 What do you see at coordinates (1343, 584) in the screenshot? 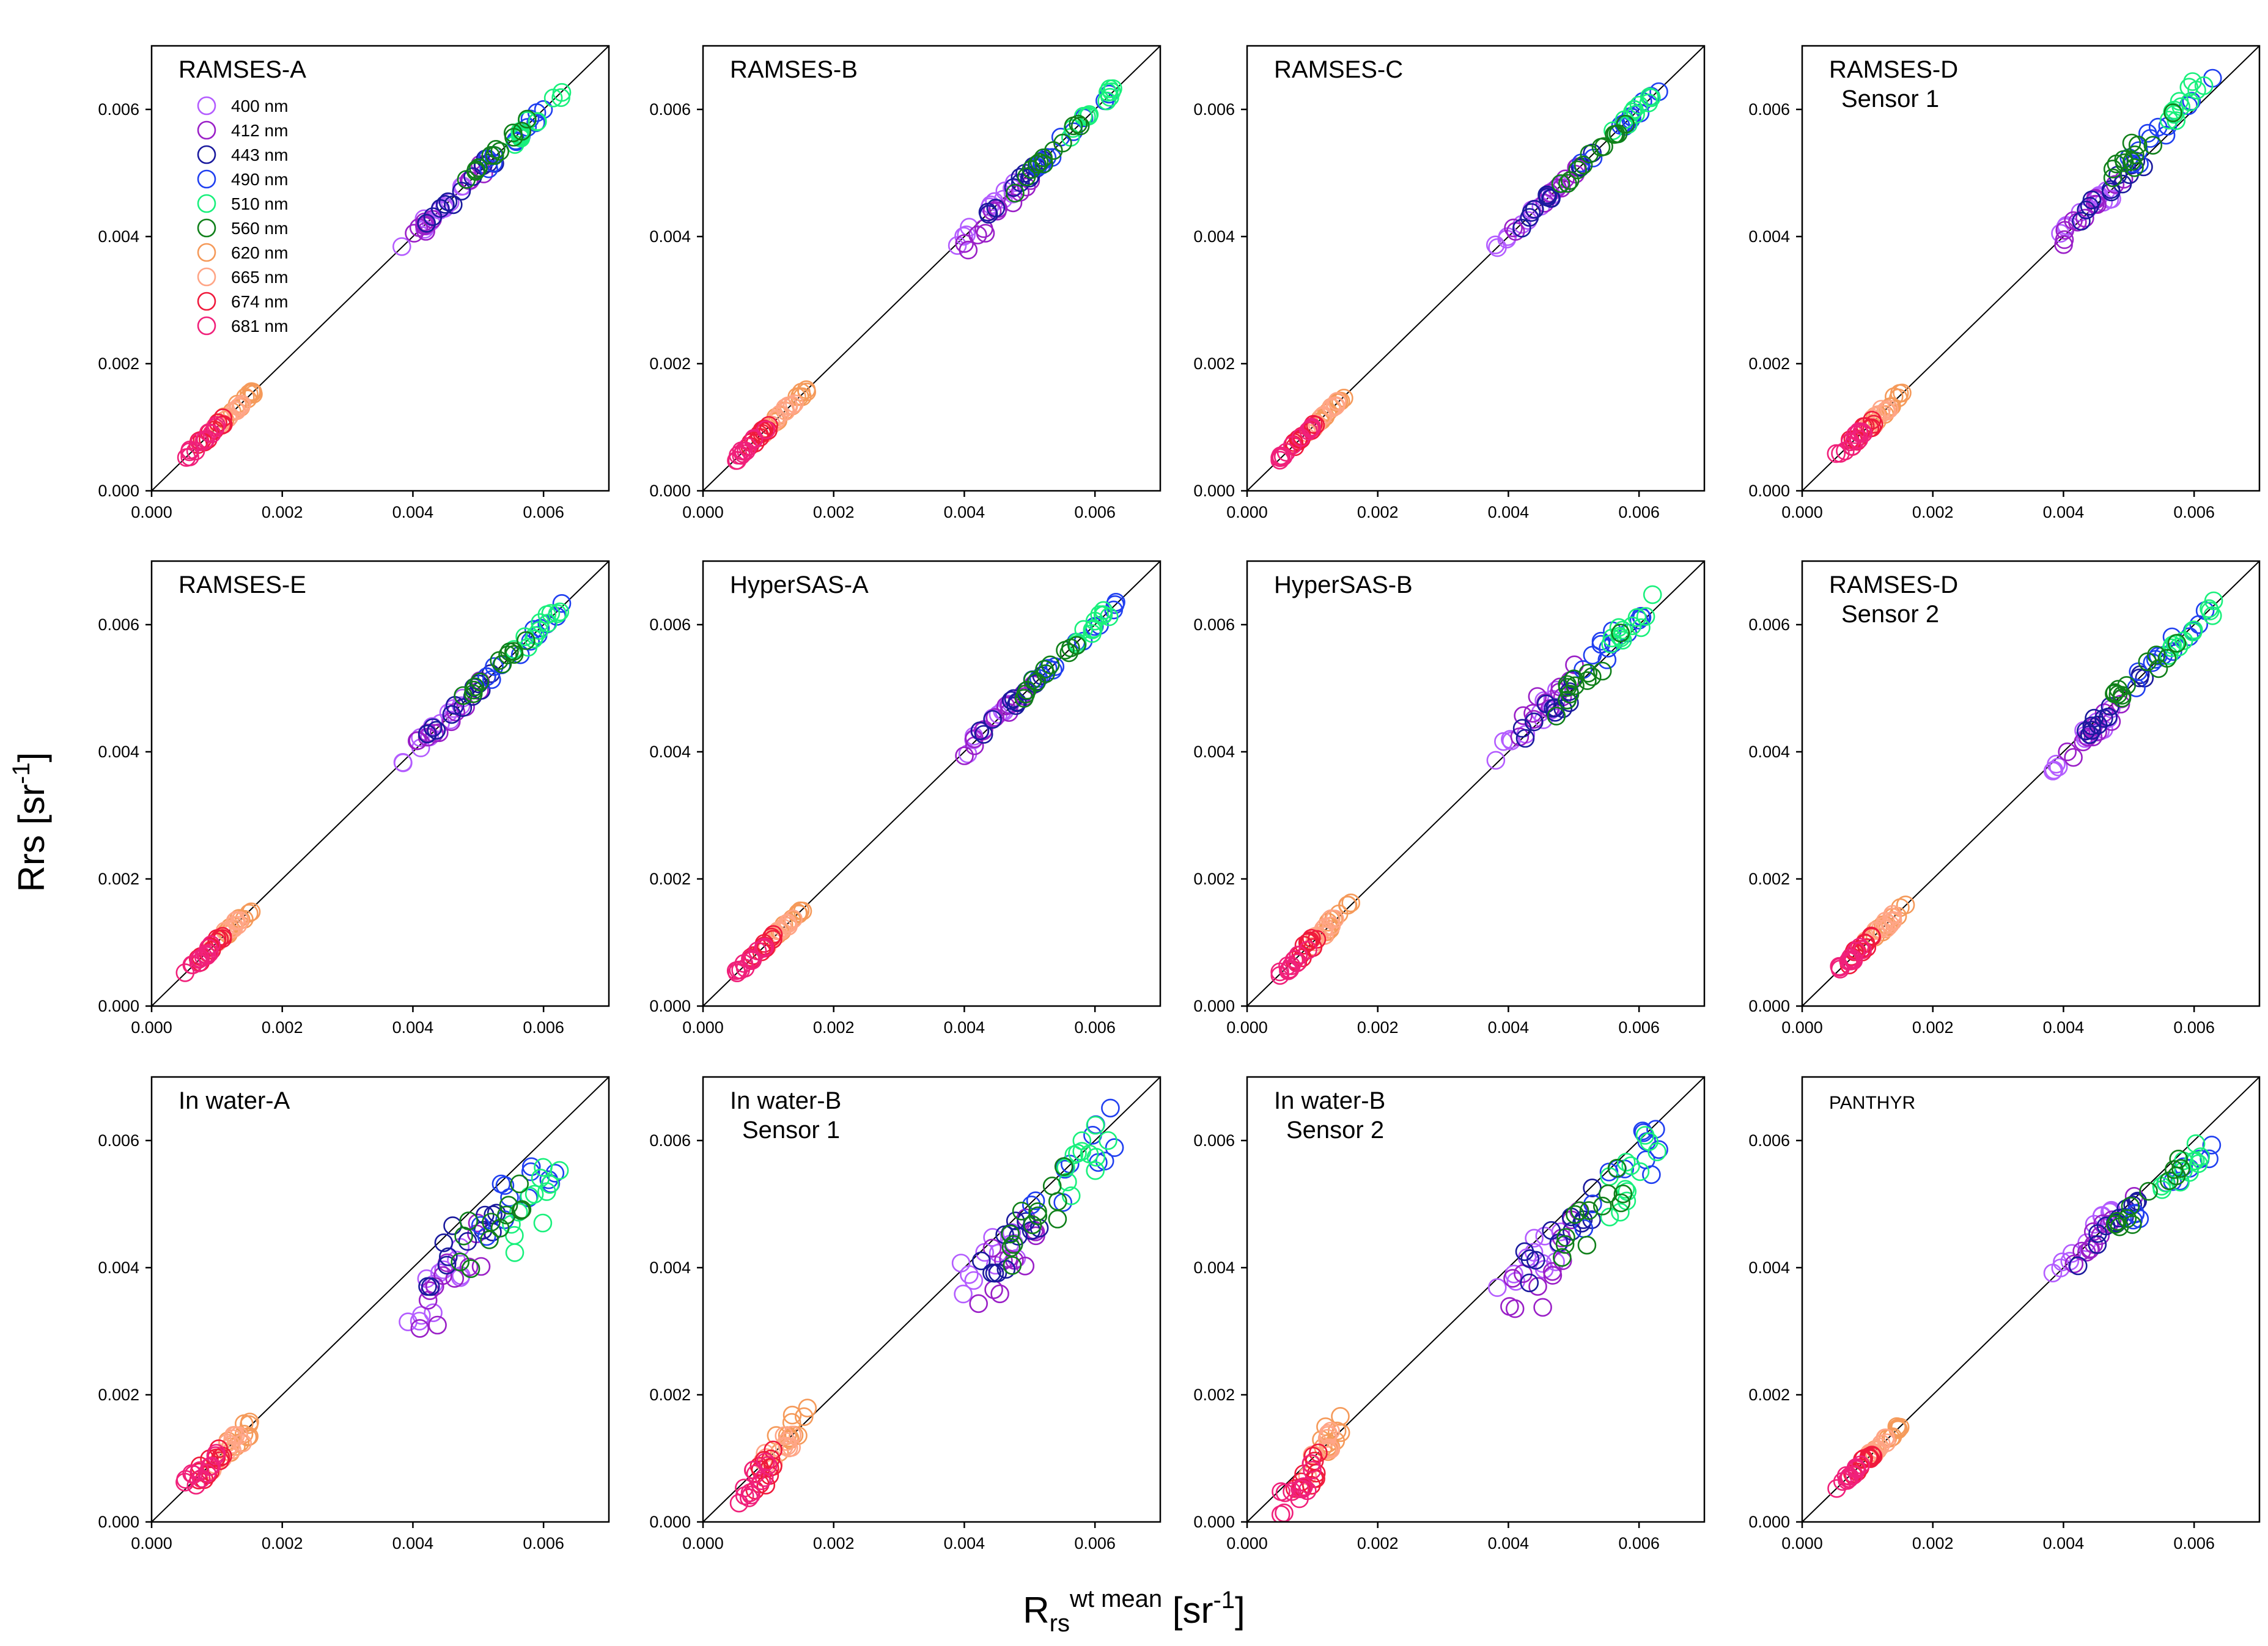
I see `panel-title: HyperSAS-B` at bounding box center [1343, 584].